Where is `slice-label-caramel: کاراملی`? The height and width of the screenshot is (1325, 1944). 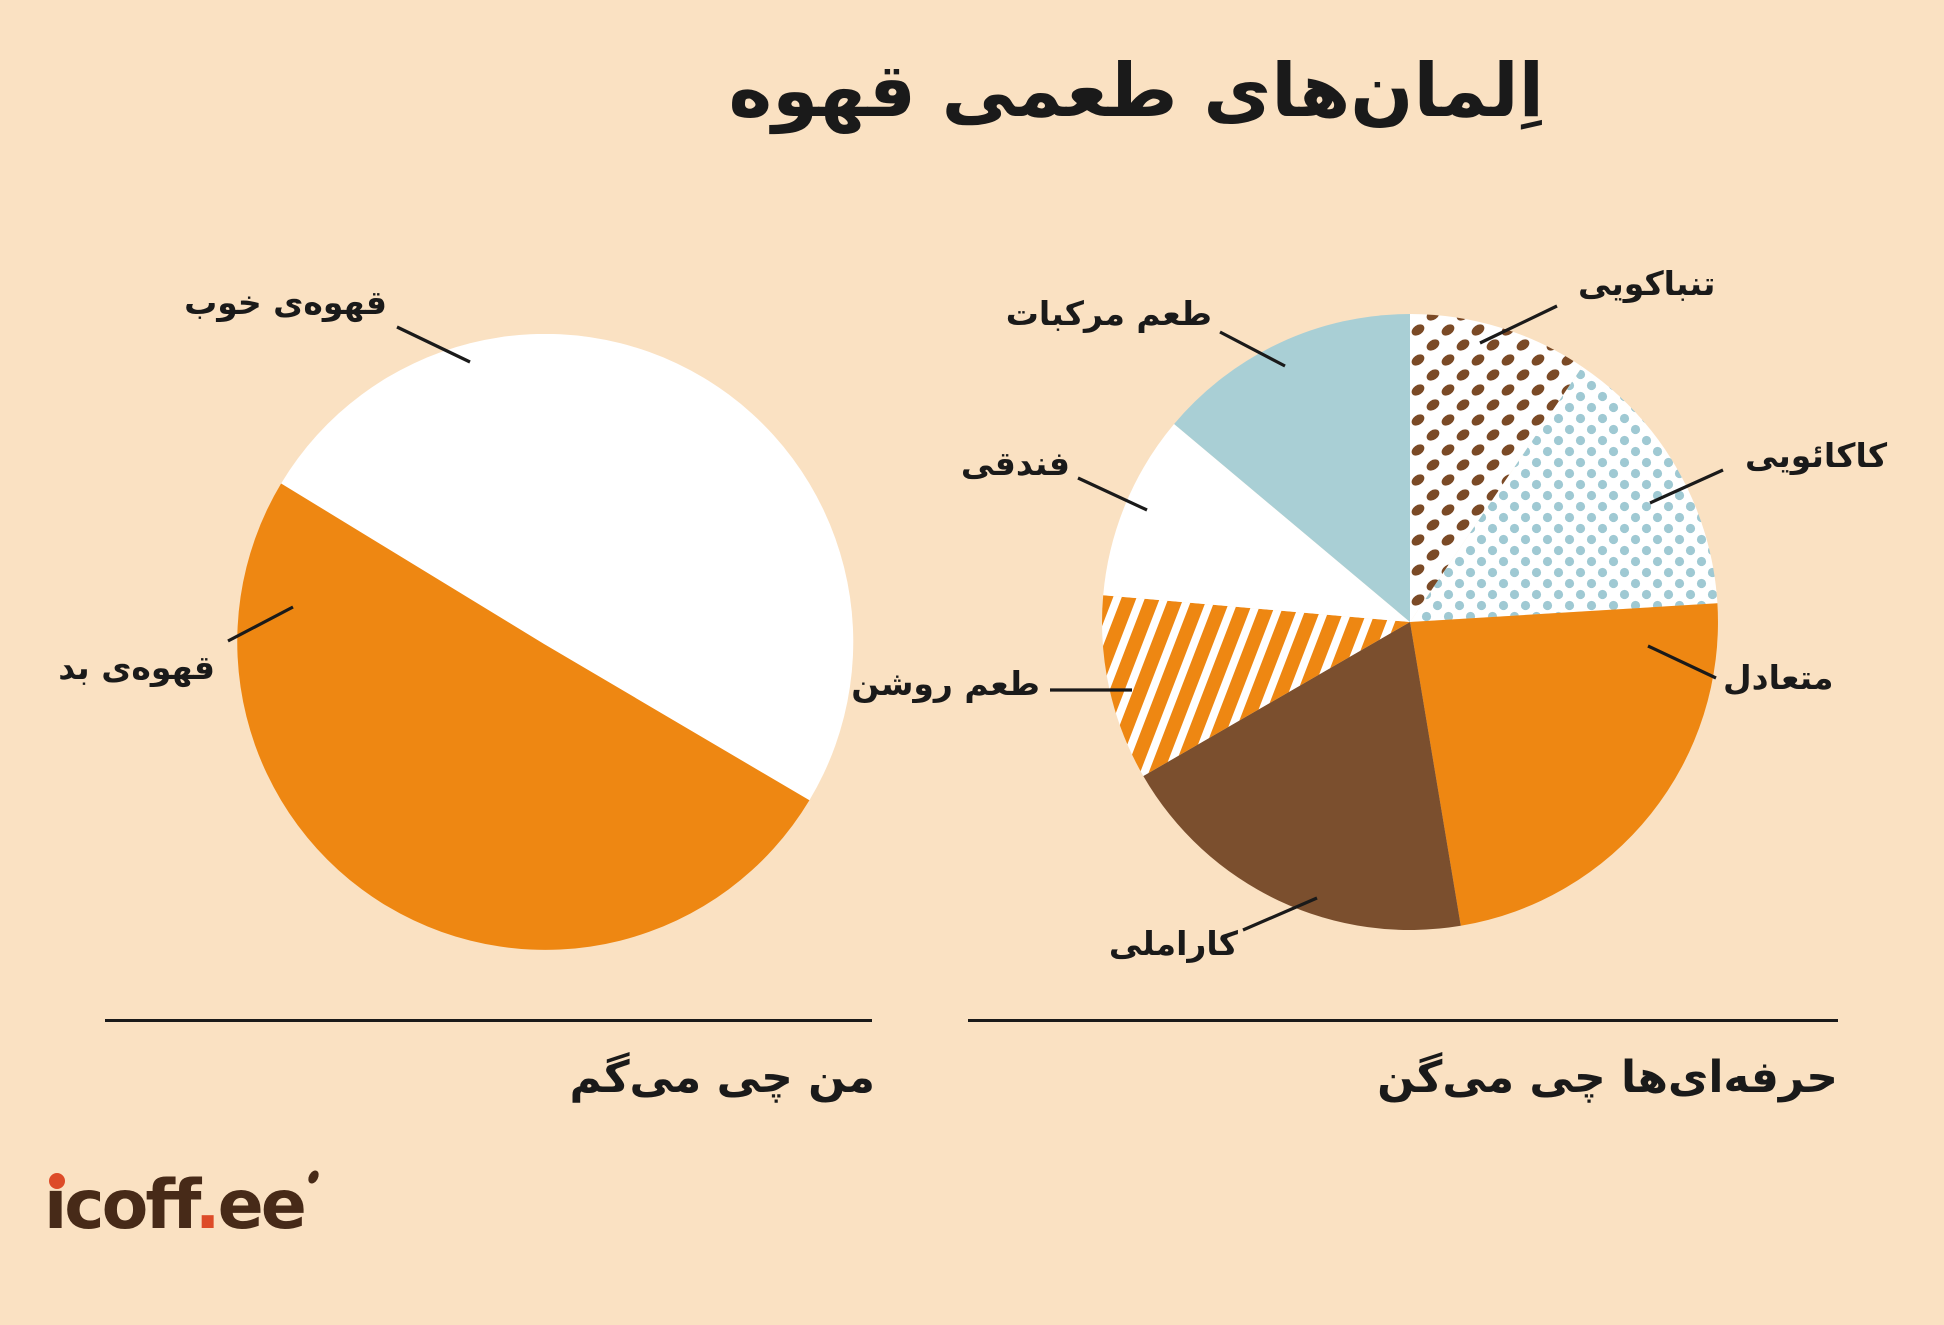
slice-label-caramel: کاراملی is located at coordinates (1173, 943).